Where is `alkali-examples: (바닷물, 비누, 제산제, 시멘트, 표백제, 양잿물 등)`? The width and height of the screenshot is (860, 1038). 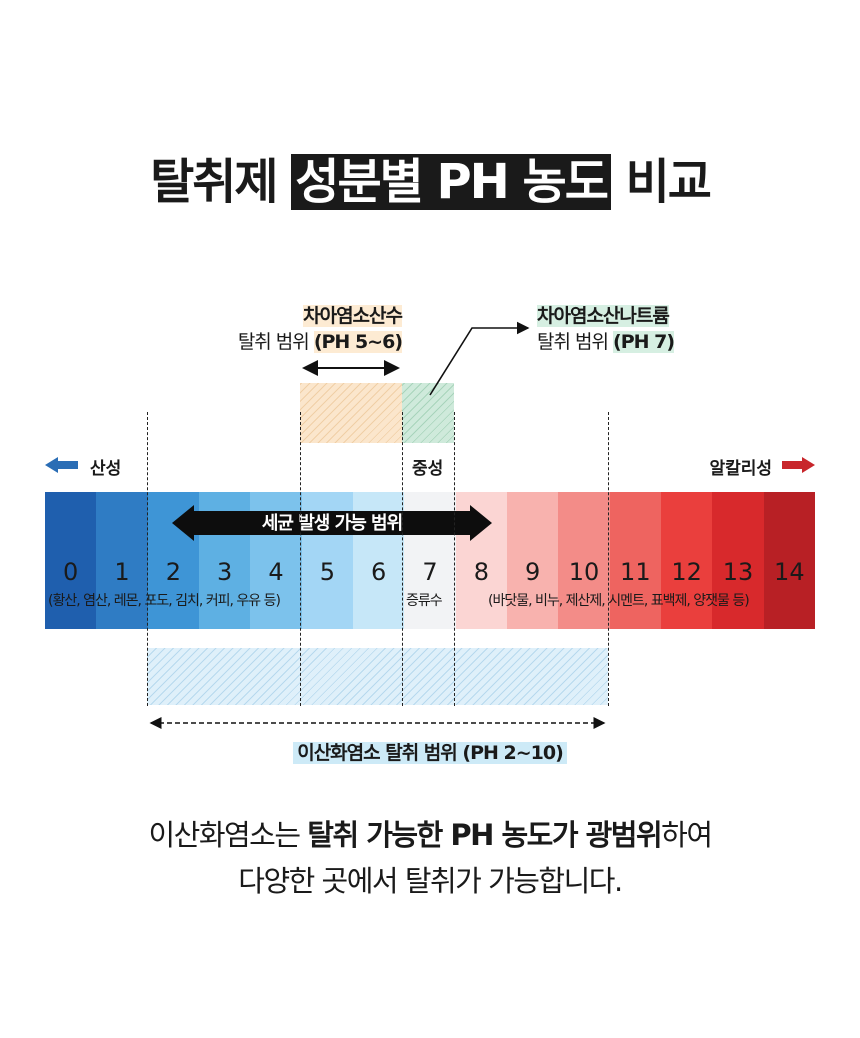 alkali-examples: (바닷물, 비누, 제산제, 시멘트, 표백제, 양잿물 등) is located at coordinates (619, 601).